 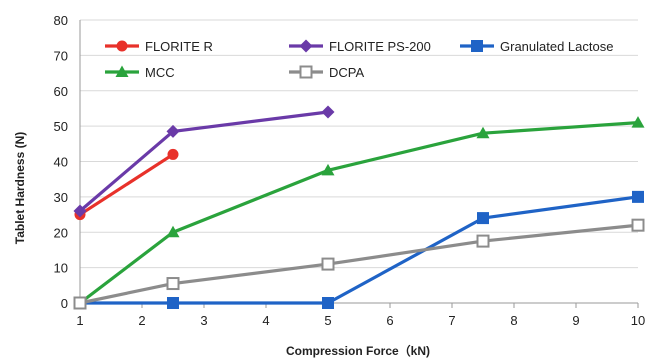 What do you see at coordinates (79, 320) in the screenshot?
I see `x-tick-label-1: 1` at bounding box center [79, 320].